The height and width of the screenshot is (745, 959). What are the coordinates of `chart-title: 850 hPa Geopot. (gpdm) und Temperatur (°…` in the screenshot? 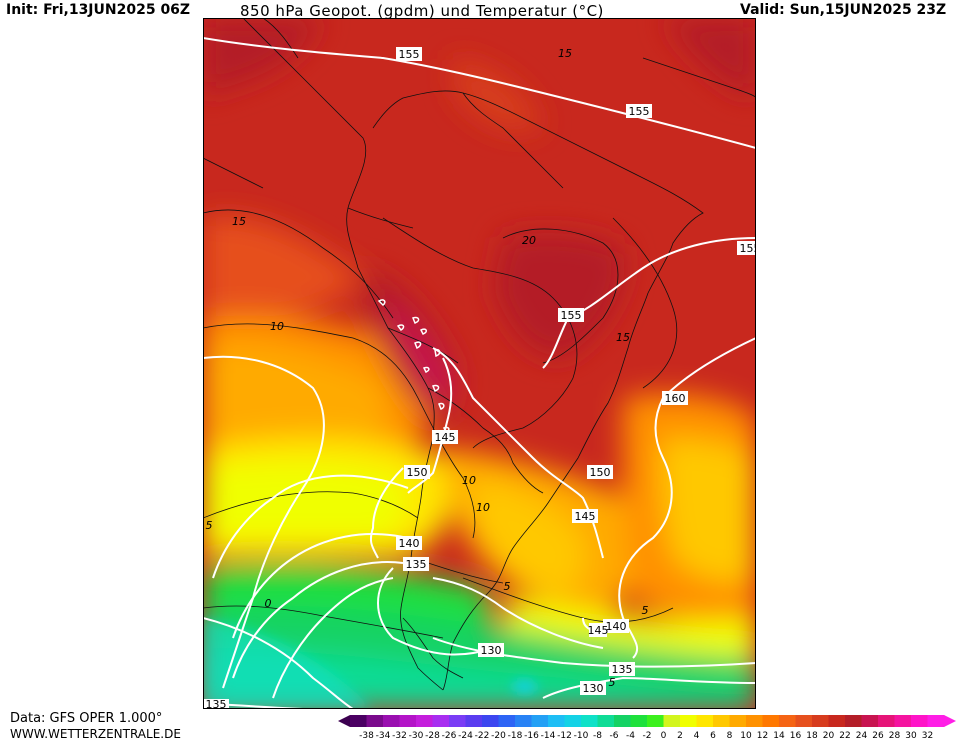 It's located at (422, 11).